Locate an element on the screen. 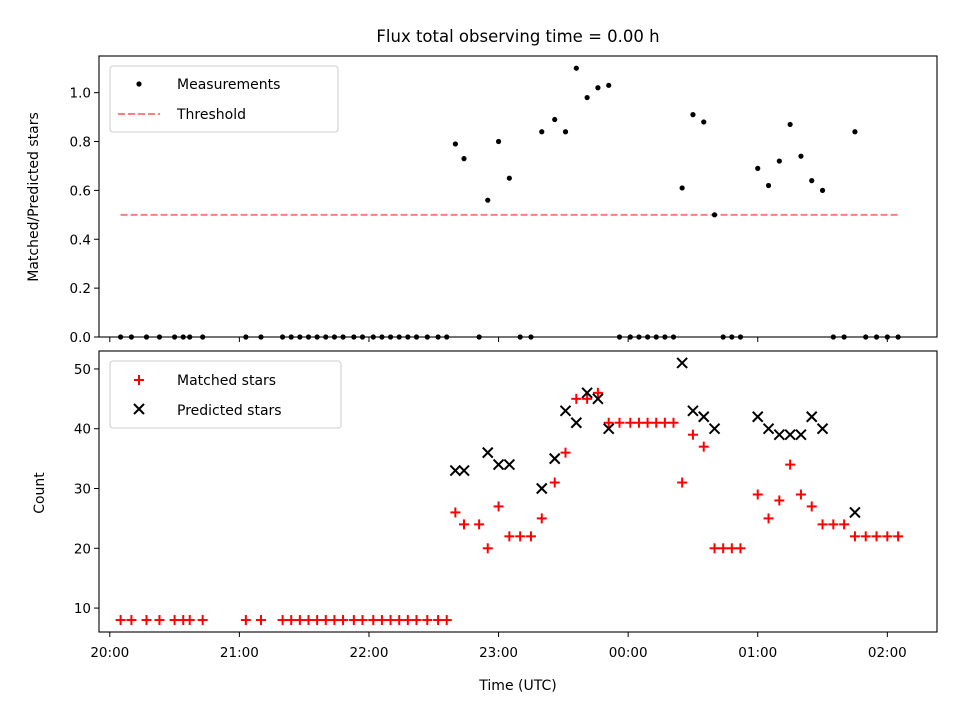 The width and height of the screenshot is (960, 720). bottom-y-tick-label: 30 is located at coordinates (82, 490).